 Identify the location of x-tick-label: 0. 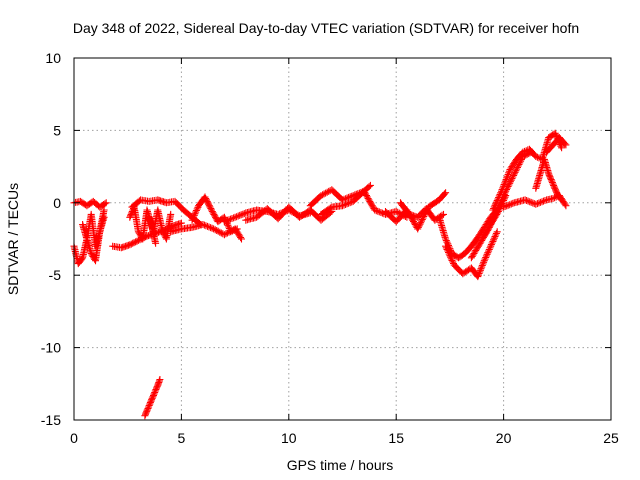
(74, 438).